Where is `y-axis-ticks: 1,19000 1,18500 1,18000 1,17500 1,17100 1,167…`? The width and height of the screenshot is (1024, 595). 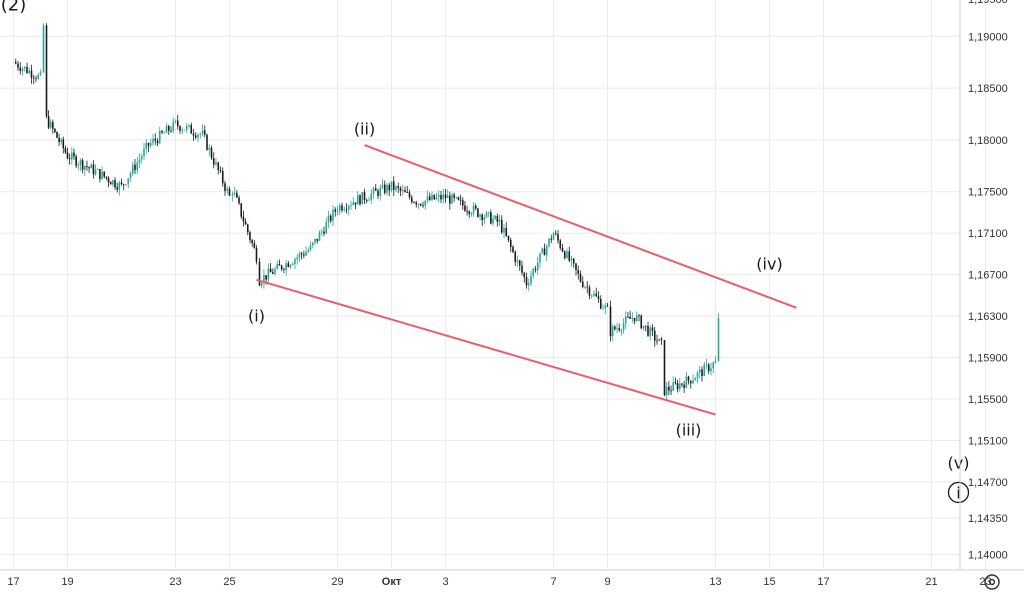
y-axis-ticks: 1,19000 1,18500 1,18000 1,17500 1,17100 1,167… is located at coordinates (988, 280).